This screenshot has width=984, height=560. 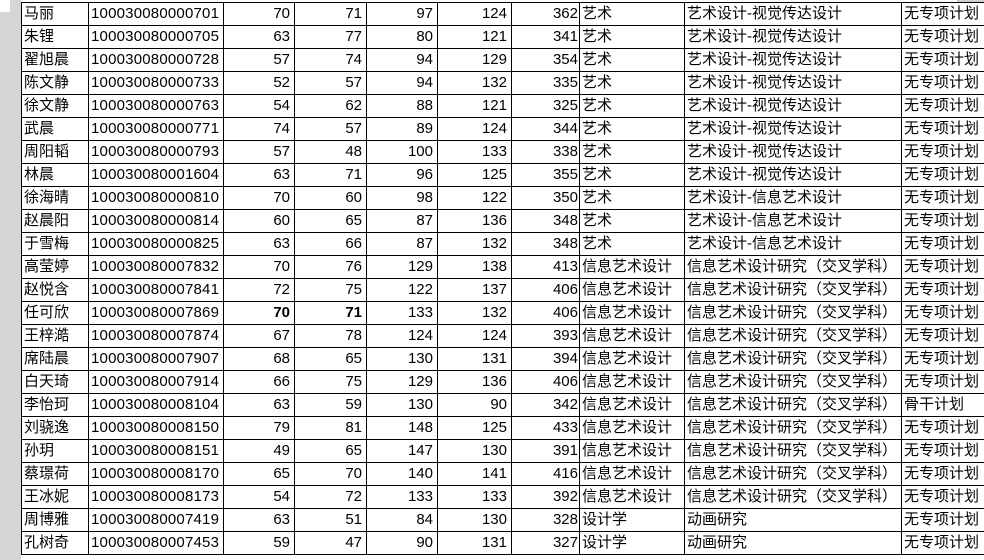 I want to click on cell-id: 100030080008104, so click(x=156, y=405).